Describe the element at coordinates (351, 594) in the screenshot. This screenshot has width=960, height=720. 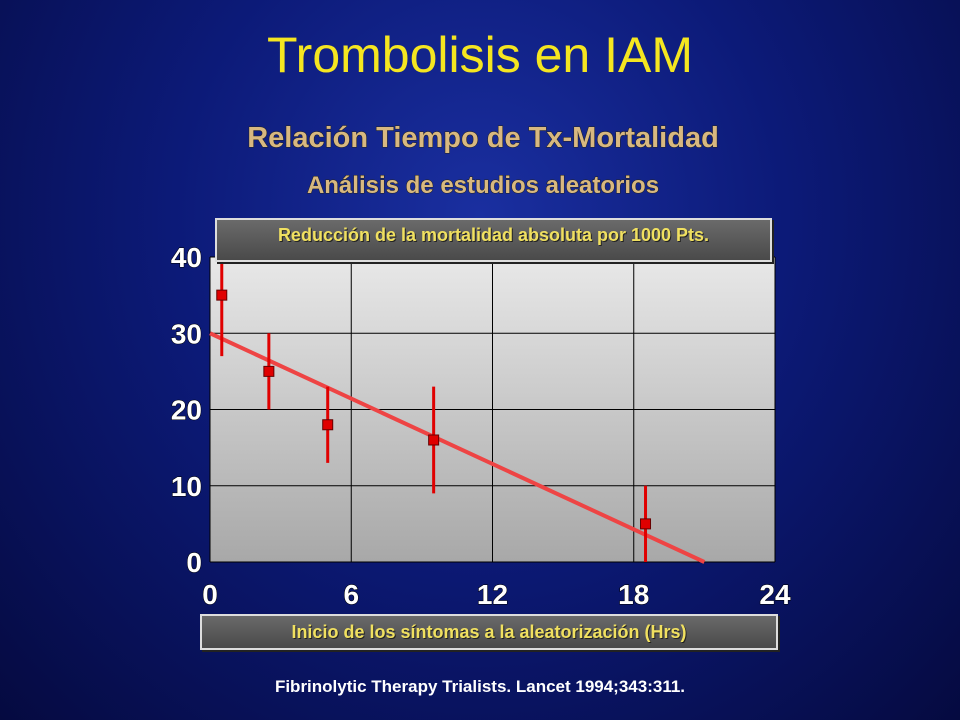
I see `x-tick-label: 6` at that location.